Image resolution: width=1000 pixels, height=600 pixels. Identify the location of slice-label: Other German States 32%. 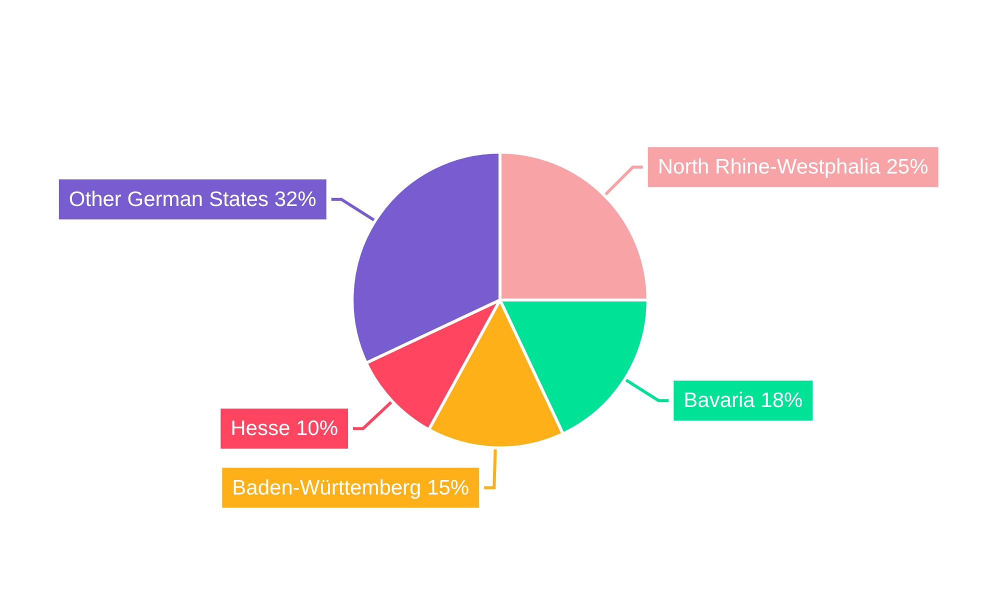
(192, 199).